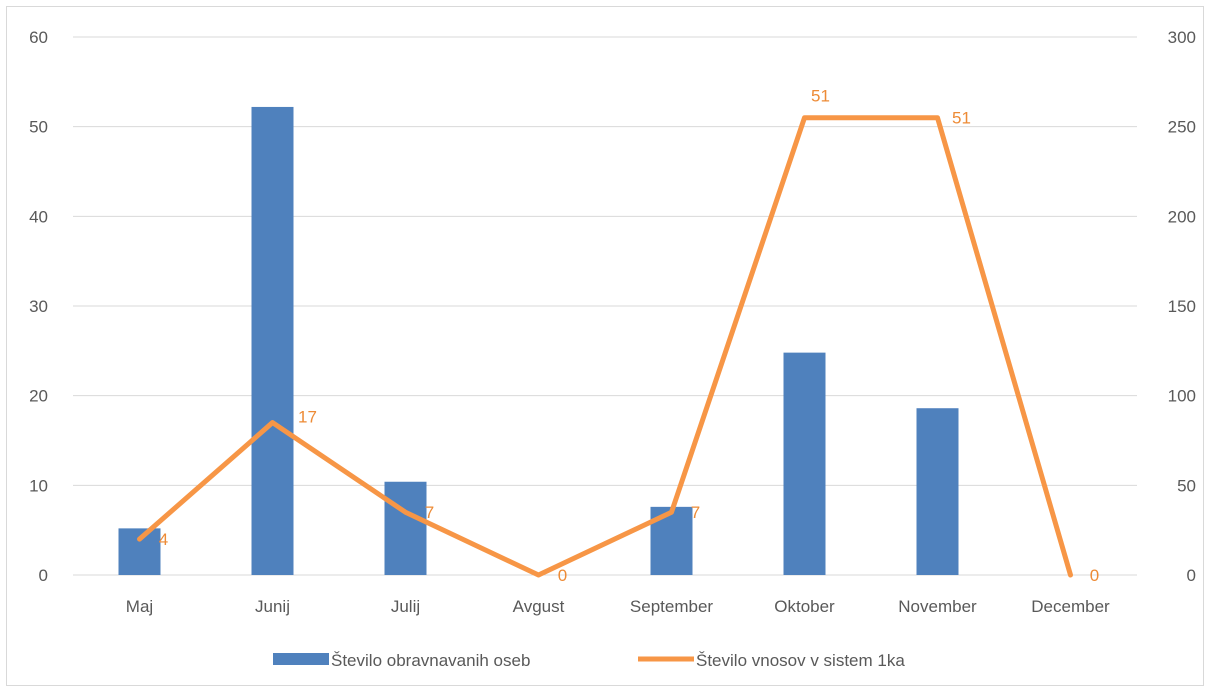 This screenshot has height=693, width=1211. I want to click on right-axis-tick-label: 300, so click(1182, 37).